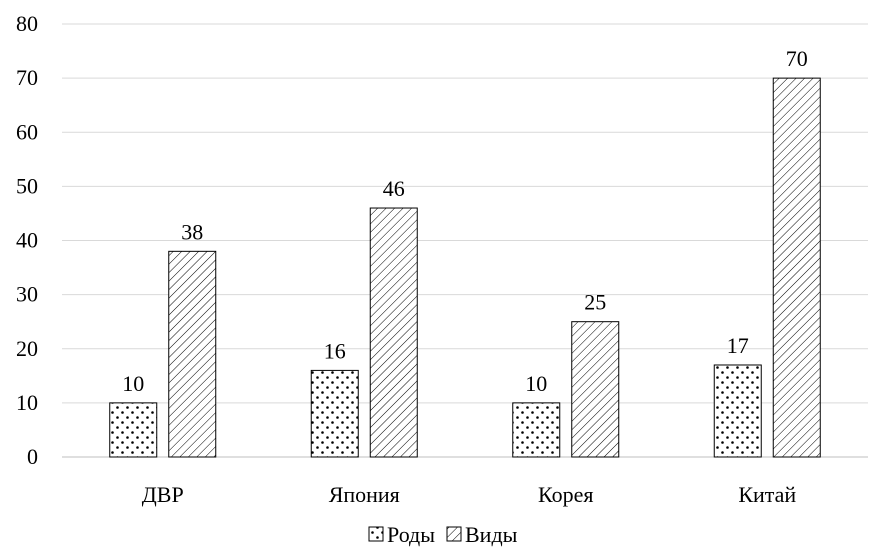 Image resolution: width=880 pixels, height=553 pixels. Describe the element at coordinates (364, 494) in the screenshot. I see `x-category-label: Япония` at that location.